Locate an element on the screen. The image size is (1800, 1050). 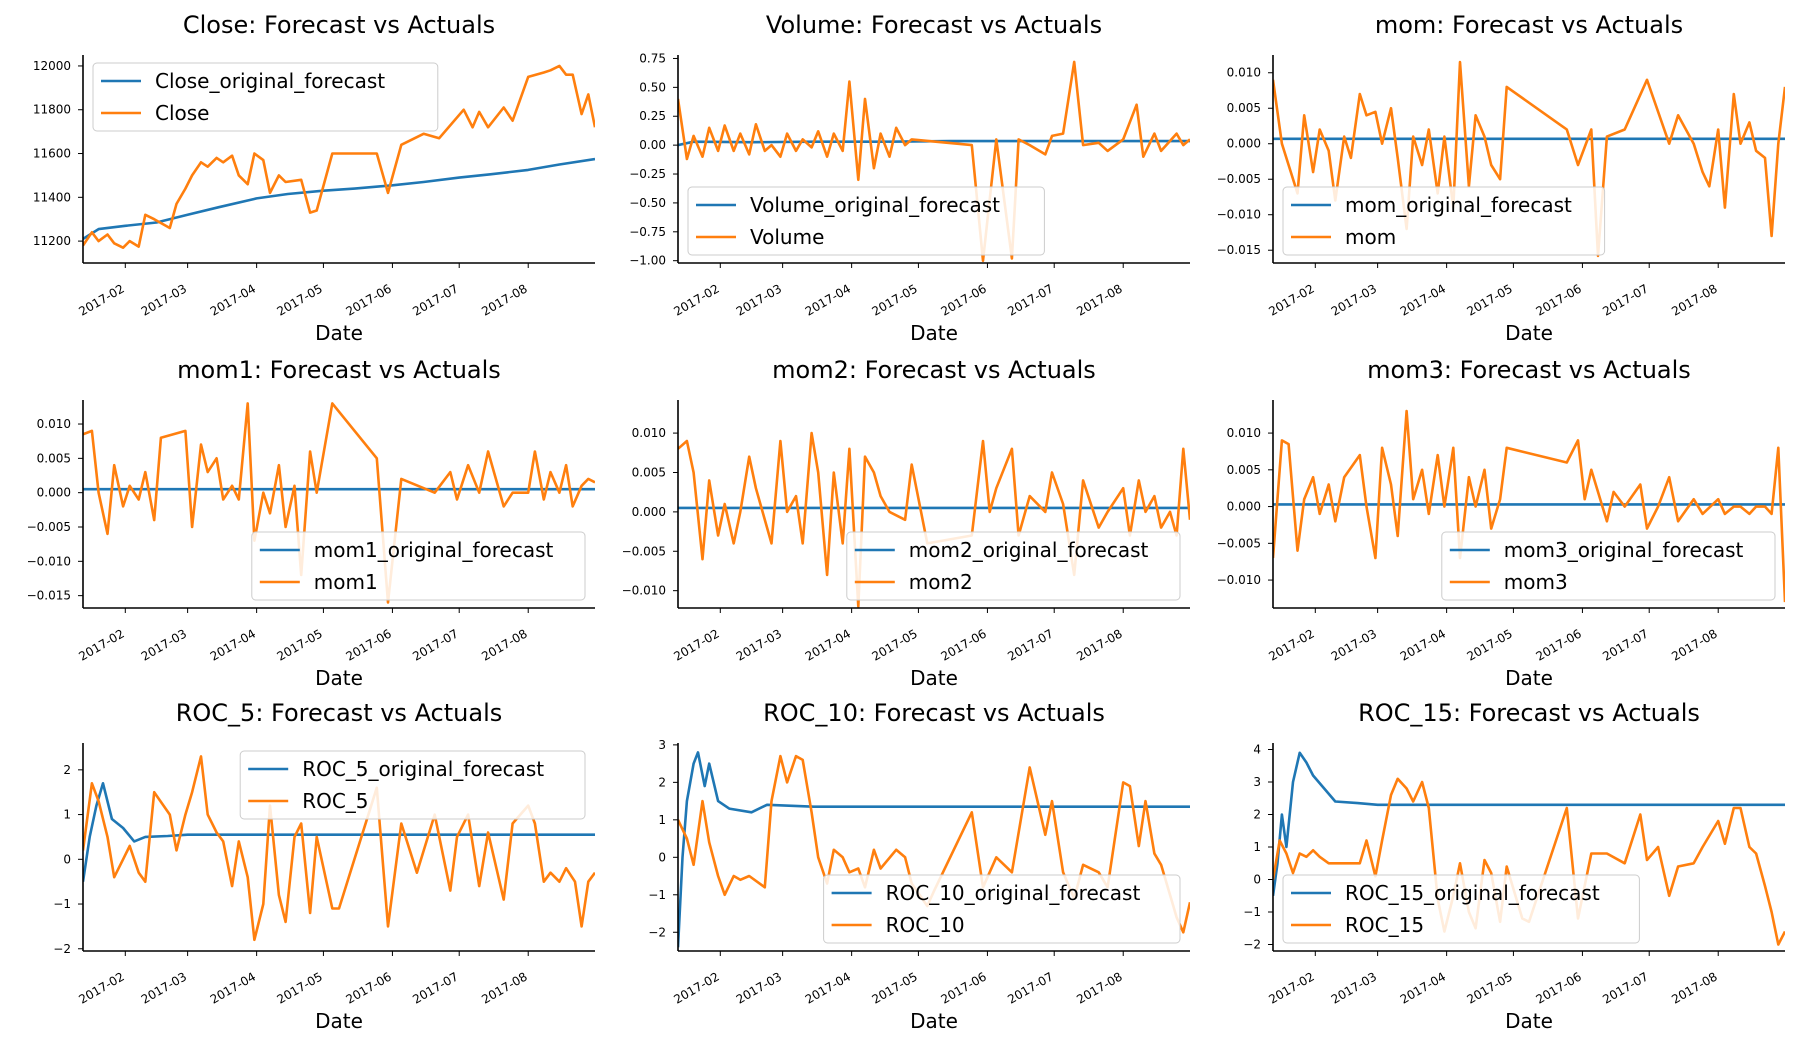
chart-title: mom3: Forecast vs Actuals is located at coordinates (1529, 370).